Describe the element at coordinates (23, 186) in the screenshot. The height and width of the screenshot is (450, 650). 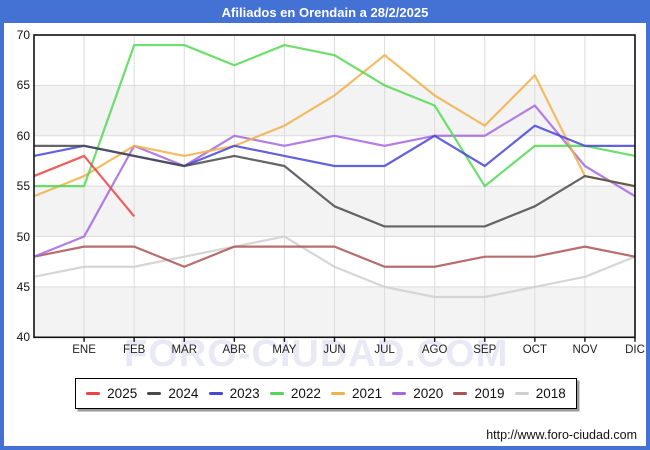
I see `y-axis-label-55: 55` at that location.